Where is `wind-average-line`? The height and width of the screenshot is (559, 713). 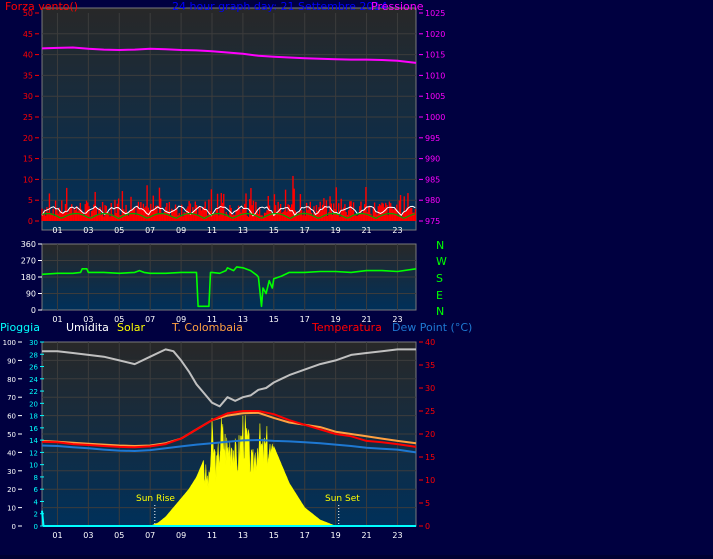 wind-average-line is located at coordinates (228, 216).